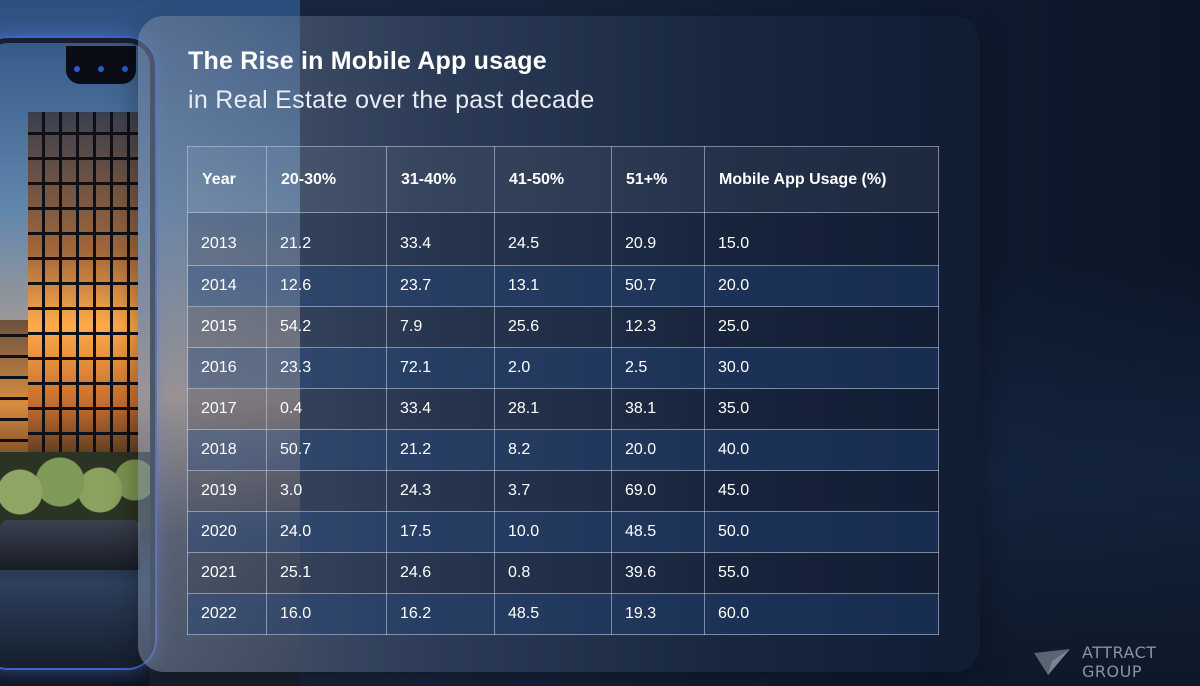  Describe the element at coordinates (658, 239) in the screenshot. I see `value-cell: 20.9` at that location.